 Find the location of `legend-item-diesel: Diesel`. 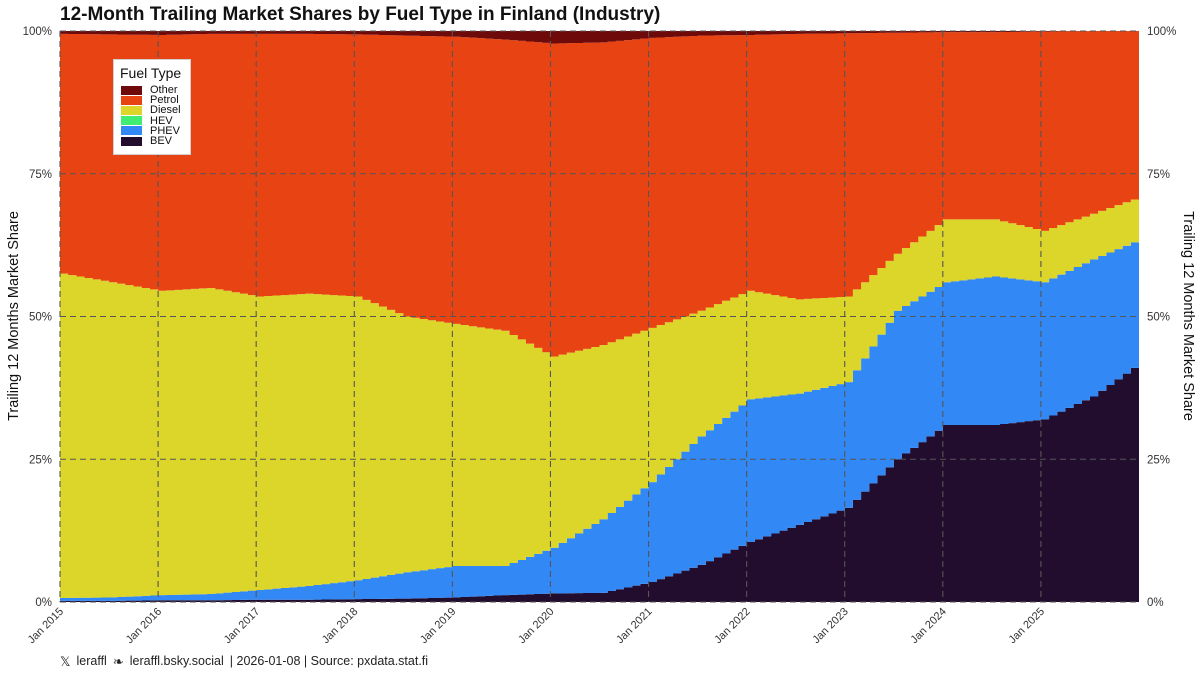

legend-item-diesel: Diesel is located at coordinates (155, 110).